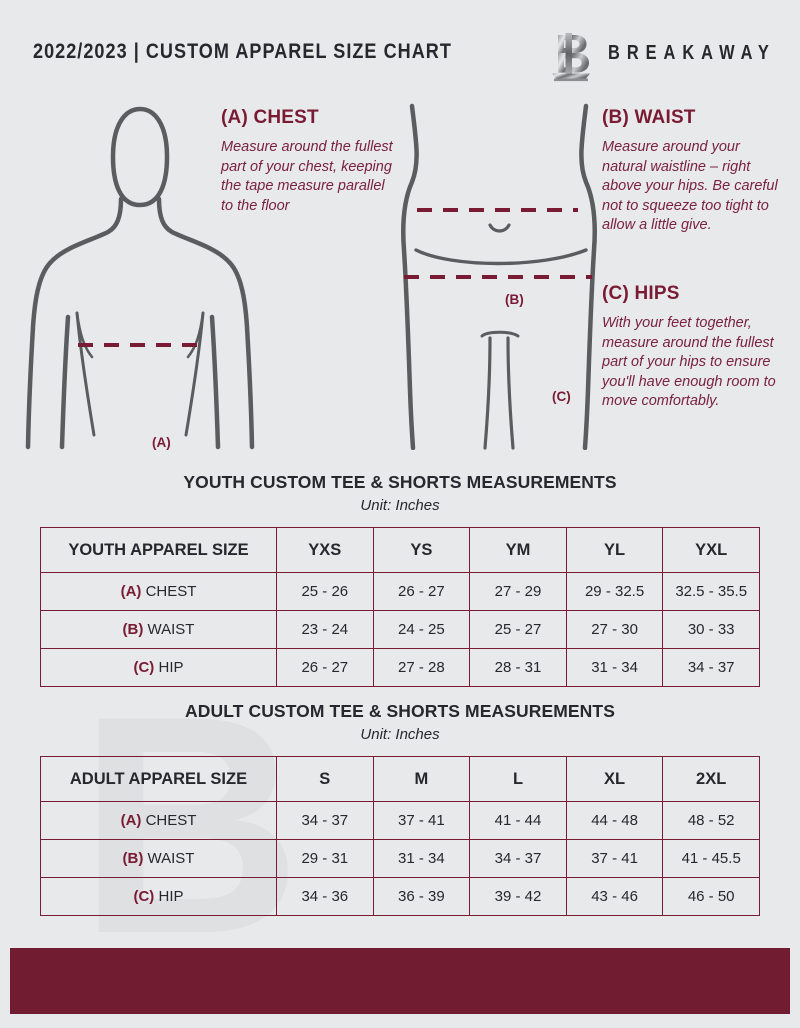  I want to click on torso-figure-illustration, so click(140, 278).